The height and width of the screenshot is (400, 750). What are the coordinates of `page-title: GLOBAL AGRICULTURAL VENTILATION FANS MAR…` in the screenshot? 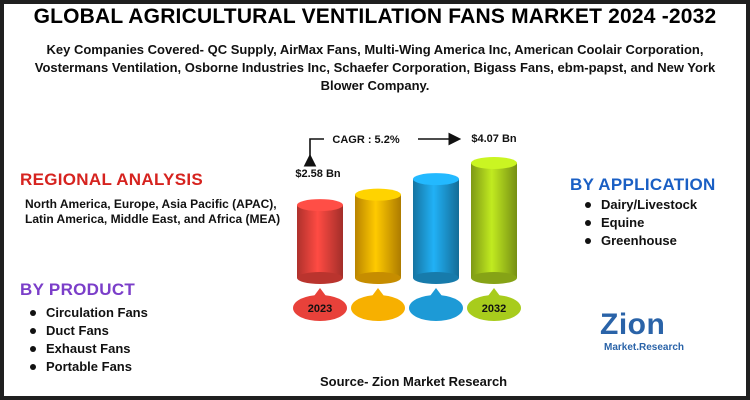 It's located at (375, 16).